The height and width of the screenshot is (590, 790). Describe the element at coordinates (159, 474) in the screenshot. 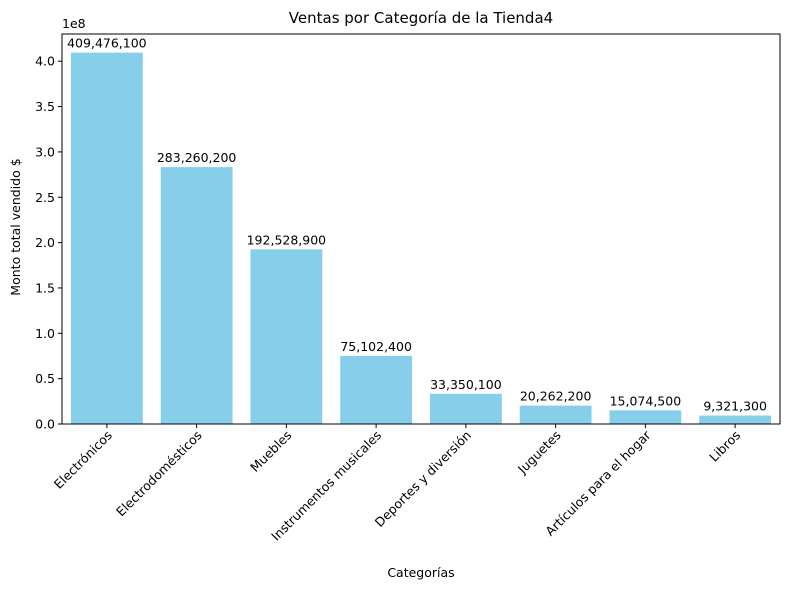

I see `x-tick-label: Electrodomésticos` at that location.